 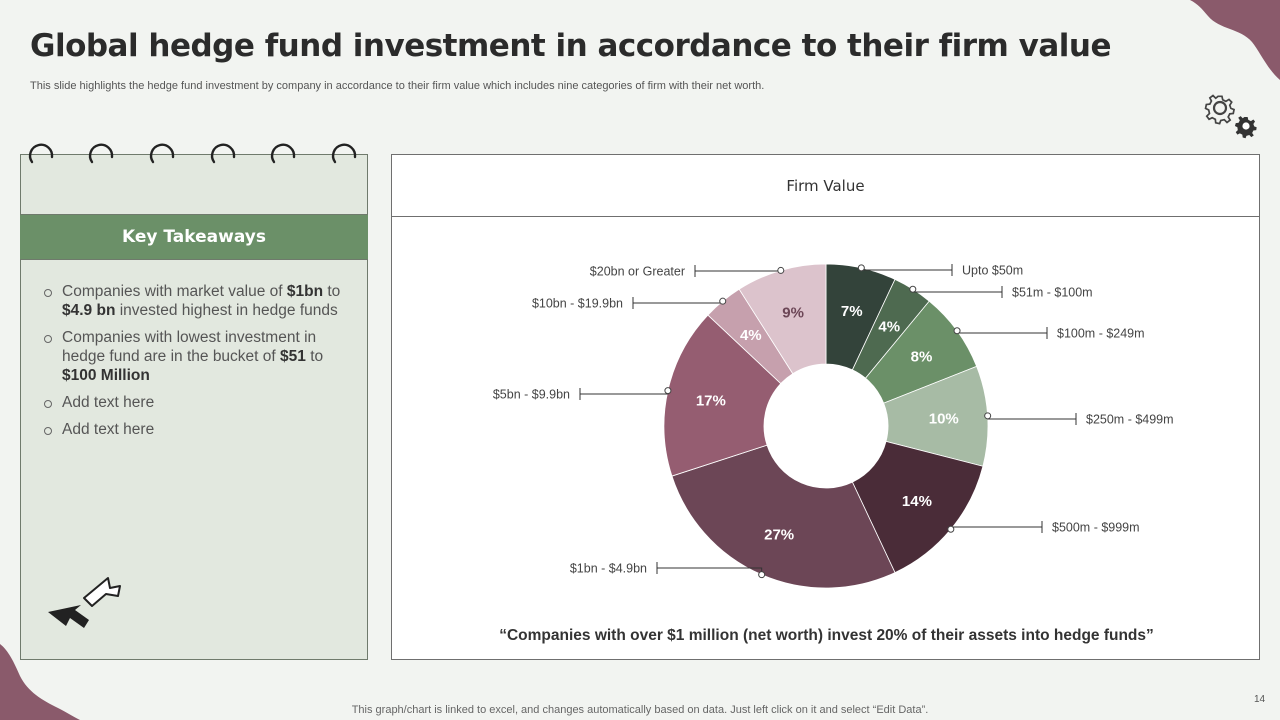 What do you see at coordinates (711, 400) in the screenshot?
I see `slice-data-label: 17%` at bounding box center [711, 400].